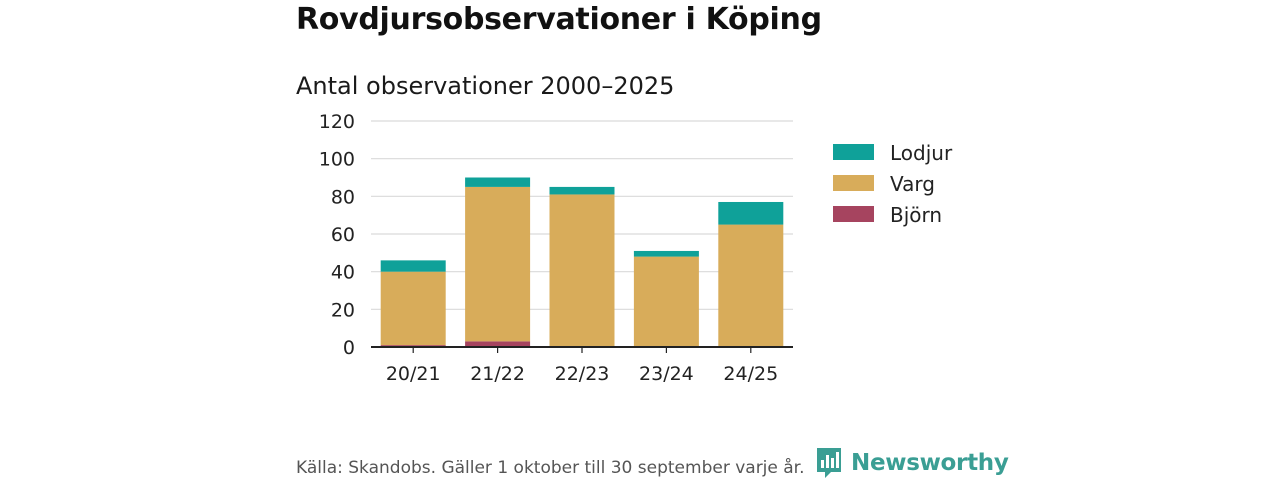 Image resolution: width=1280 pixels, height=480 pixels. I want to click on y-tick-label: 60, so click(343, 235).